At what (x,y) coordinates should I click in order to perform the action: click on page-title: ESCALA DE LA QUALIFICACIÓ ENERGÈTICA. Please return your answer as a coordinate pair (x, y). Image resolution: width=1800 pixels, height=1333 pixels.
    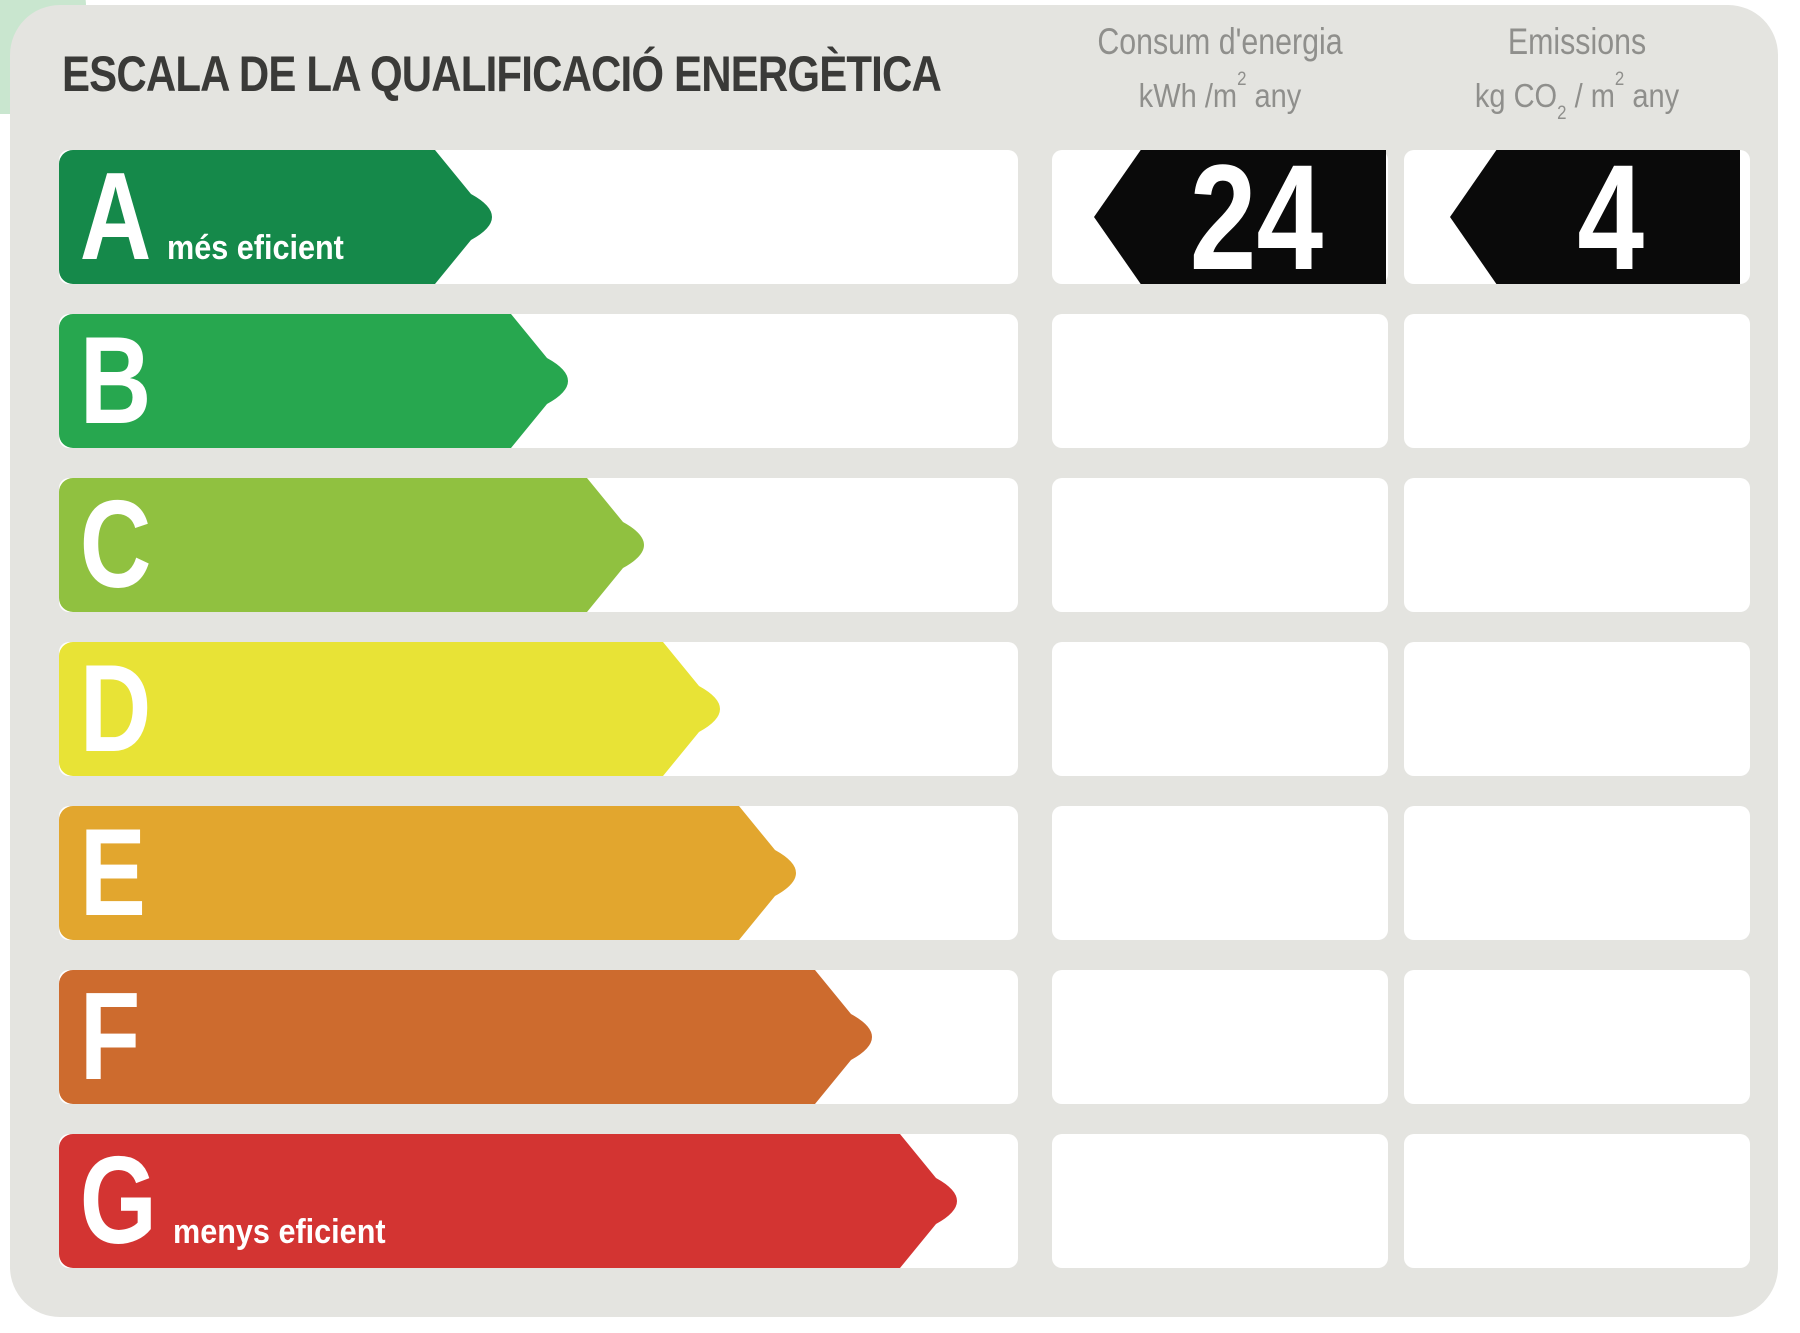
    Looking at the image, I should click on (502, 74).